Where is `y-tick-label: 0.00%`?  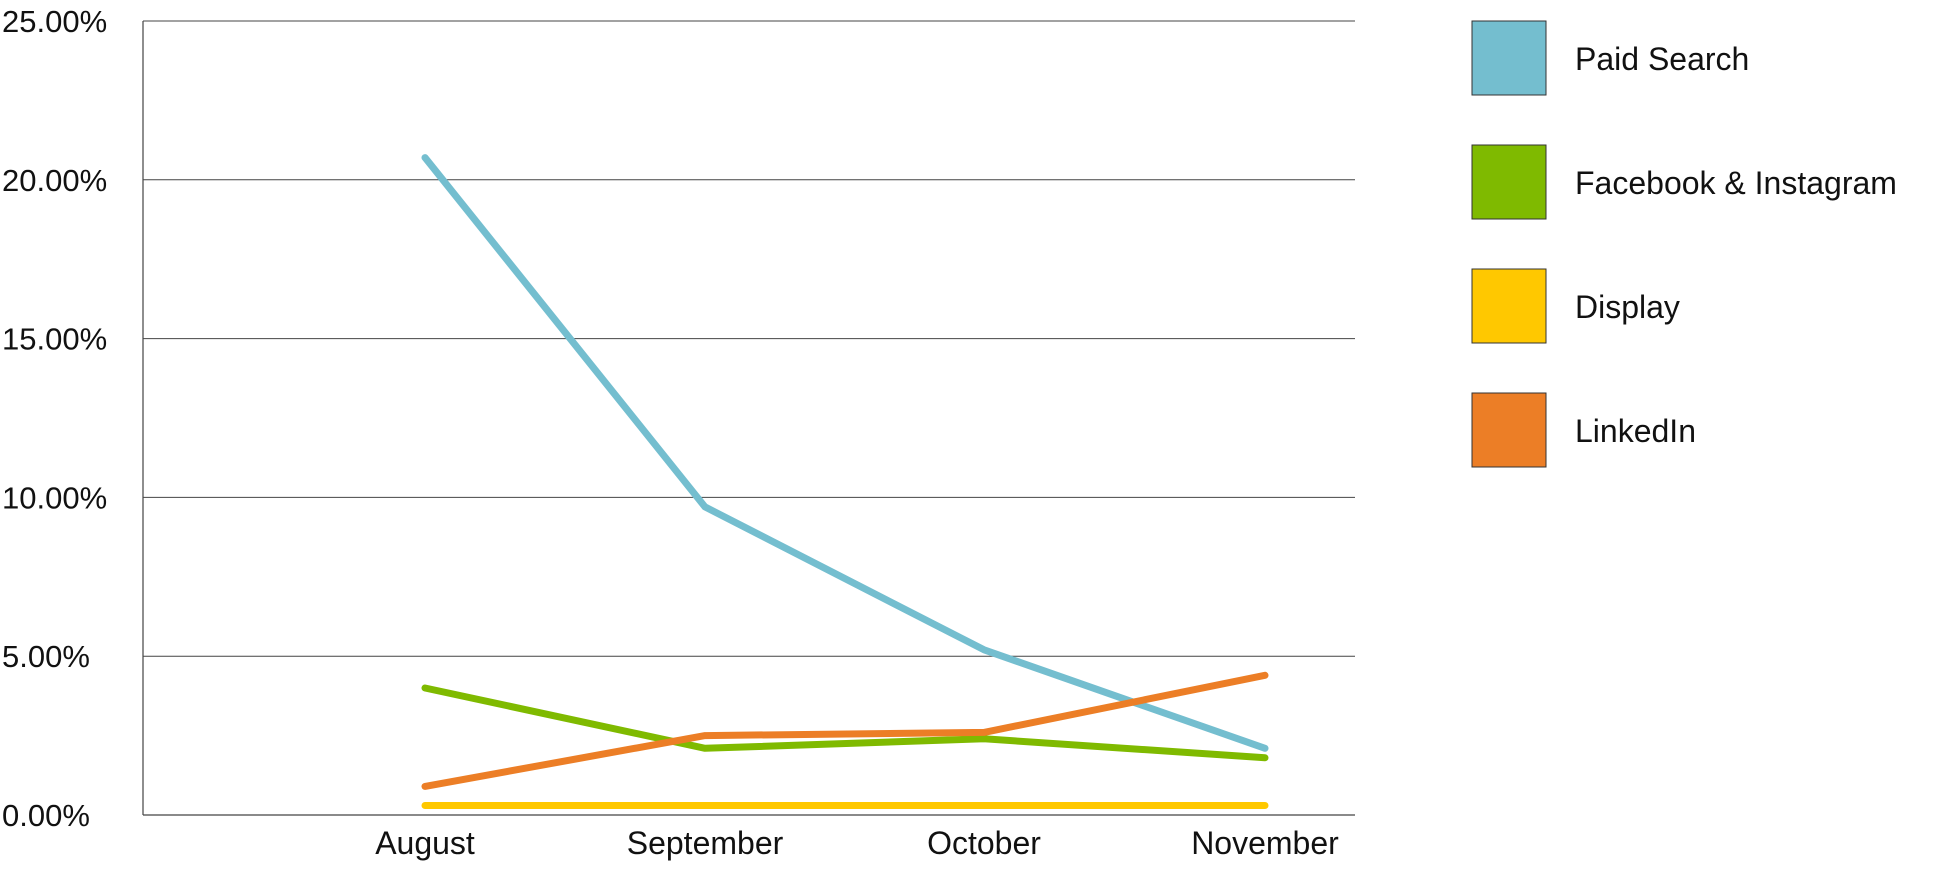
y-tick-label: 0.00% is located at coordinates (46, 815).